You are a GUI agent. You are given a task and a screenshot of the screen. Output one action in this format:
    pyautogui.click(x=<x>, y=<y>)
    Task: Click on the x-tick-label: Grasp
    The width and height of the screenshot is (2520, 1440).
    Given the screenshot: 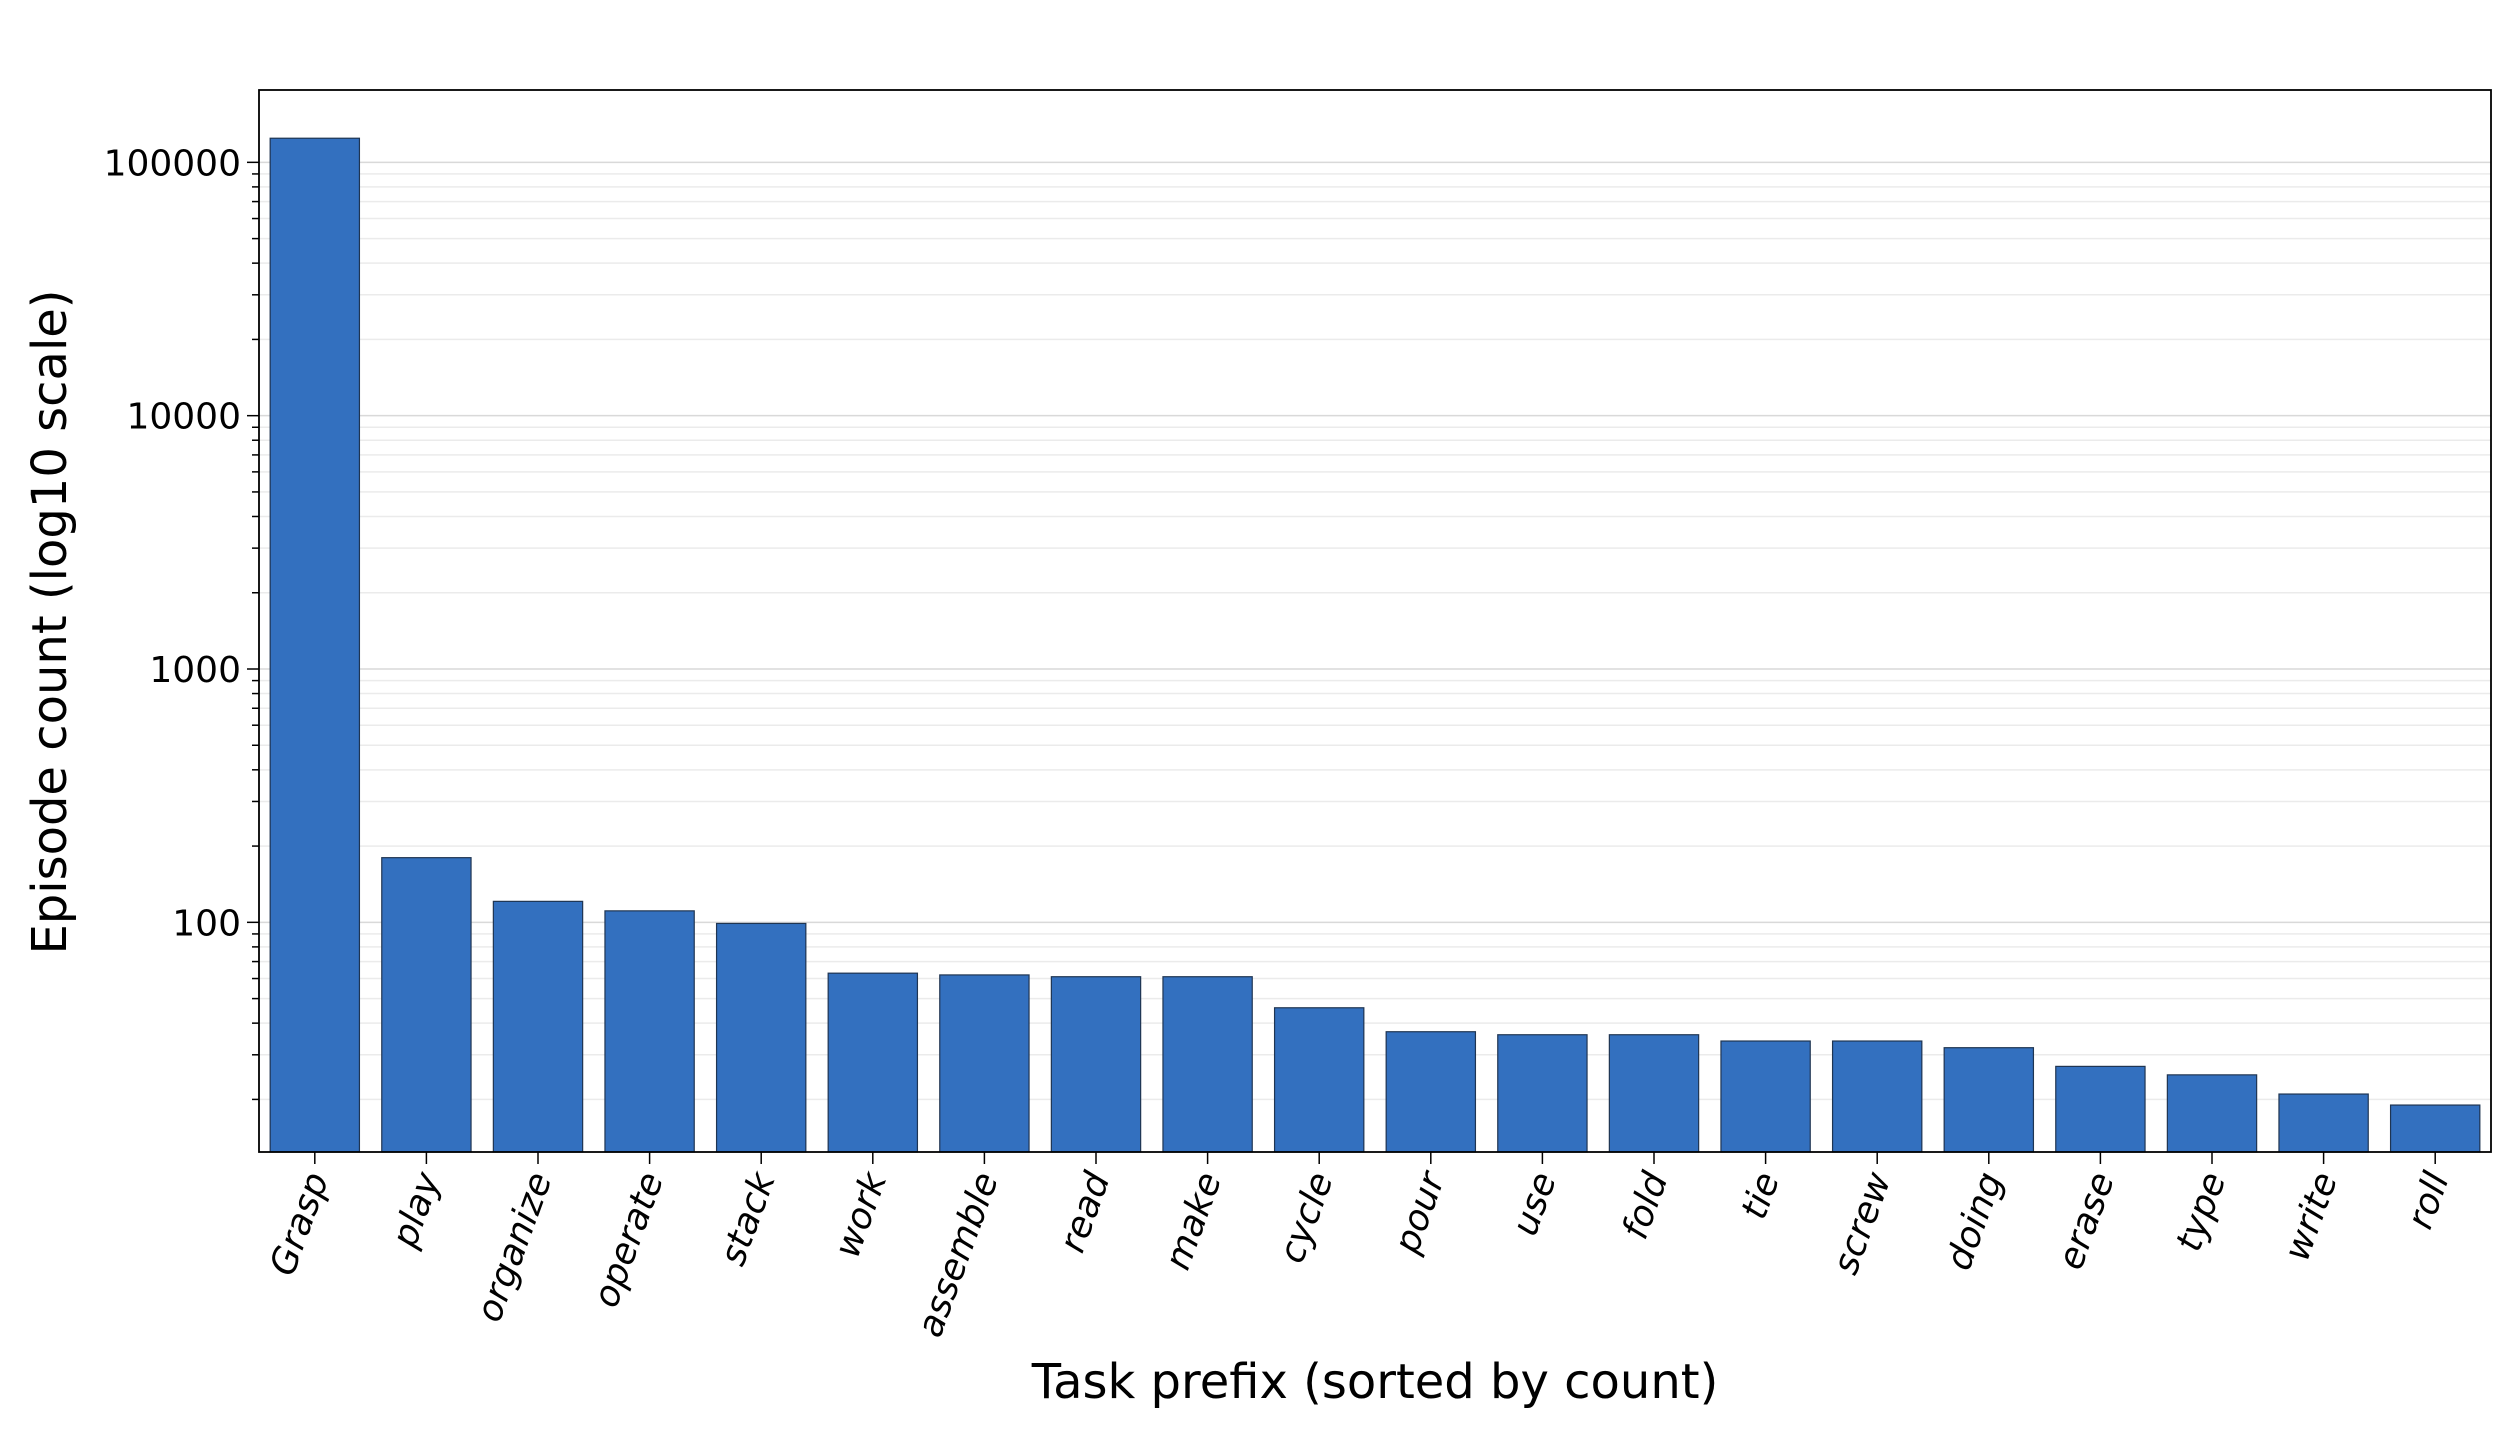 What is the action you would take?
    pyautogui.click(x=299, y=1224)
    